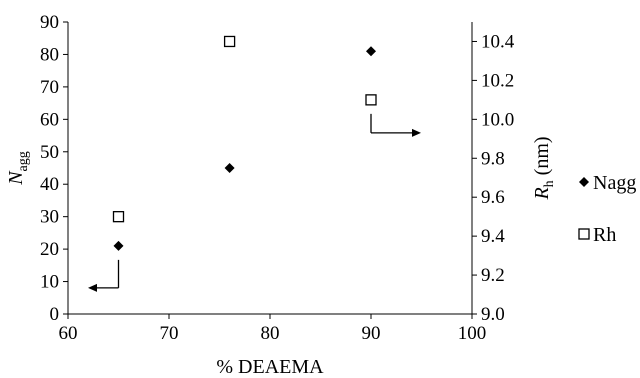 This screenshot has width=640, height=378. Describe the element at coordinates (49, 119) in the screenshot. I see `y-left-tick-label: 60` at that location.